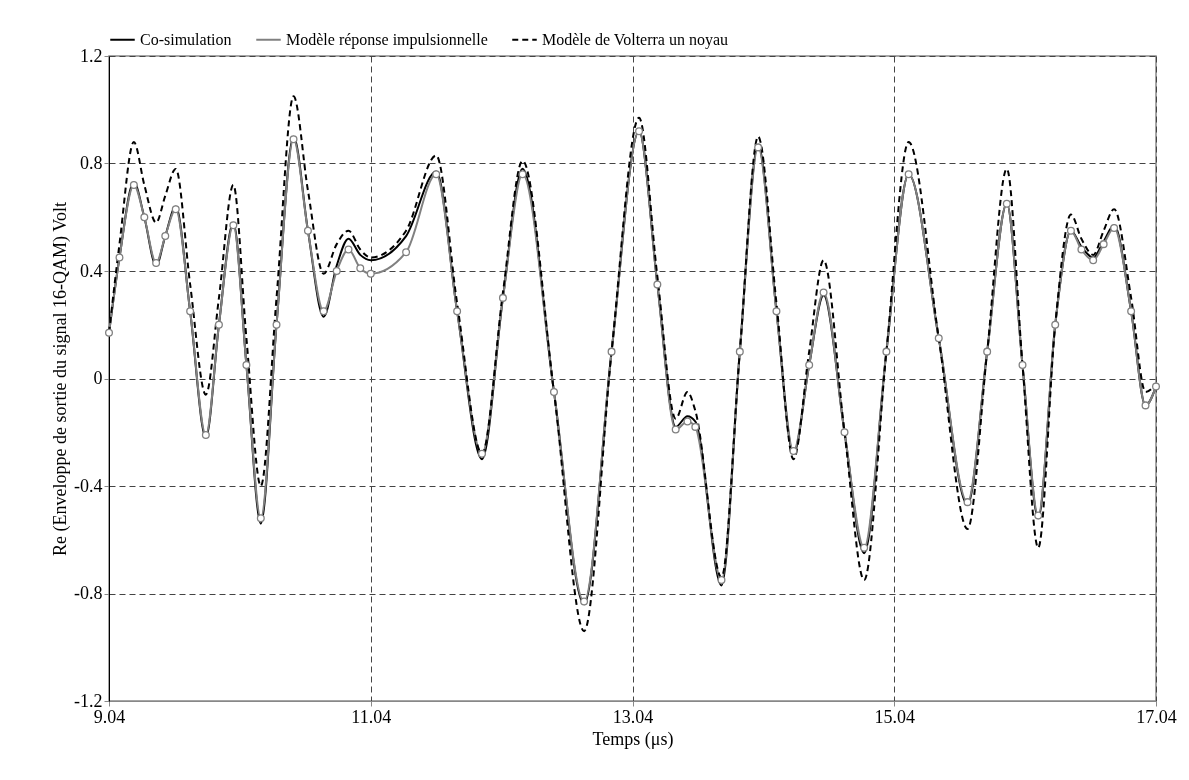 The width and height of the screenshot is (1189, 780). What do you see at coordinates (633, 716) in the screenshot?
I see `x-tick-label: 13.04` at bounding box center [633, 716].